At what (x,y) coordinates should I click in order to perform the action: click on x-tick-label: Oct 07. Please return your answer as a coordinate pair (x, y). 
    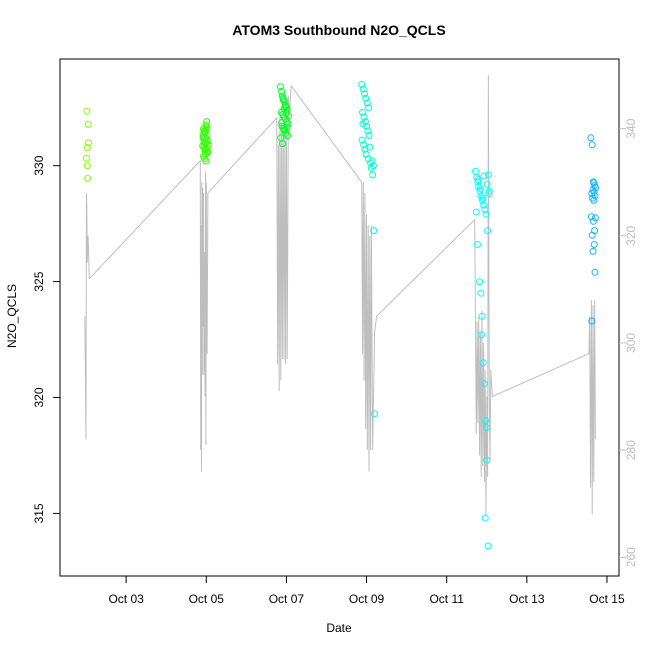
    Looking at the image, I should click on (287, 599).